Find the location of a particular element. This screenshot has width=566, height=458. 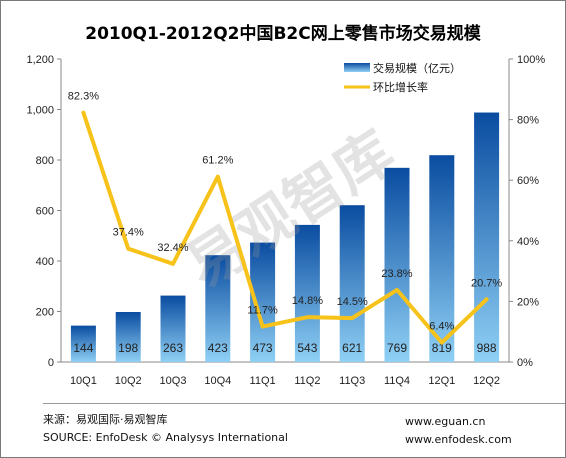

x-tick-labels: 10Q1 10Q2 10Q3 10Q4 11Q1 11Q2 11Q3 11Q4 12Q1 12Q2 is located at coordinates (285, 381).